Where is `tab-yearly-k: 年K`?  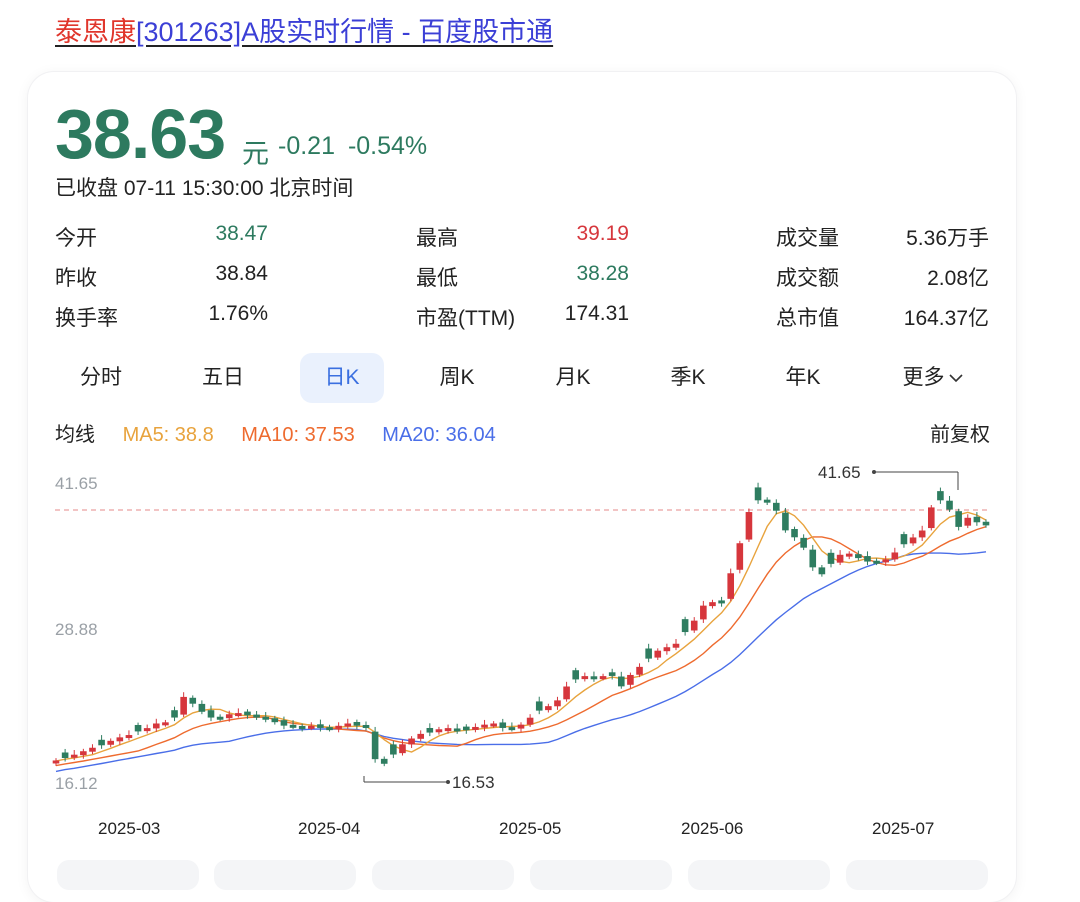 tab-yearly-k: 年K is located at coordinates (803, 377).